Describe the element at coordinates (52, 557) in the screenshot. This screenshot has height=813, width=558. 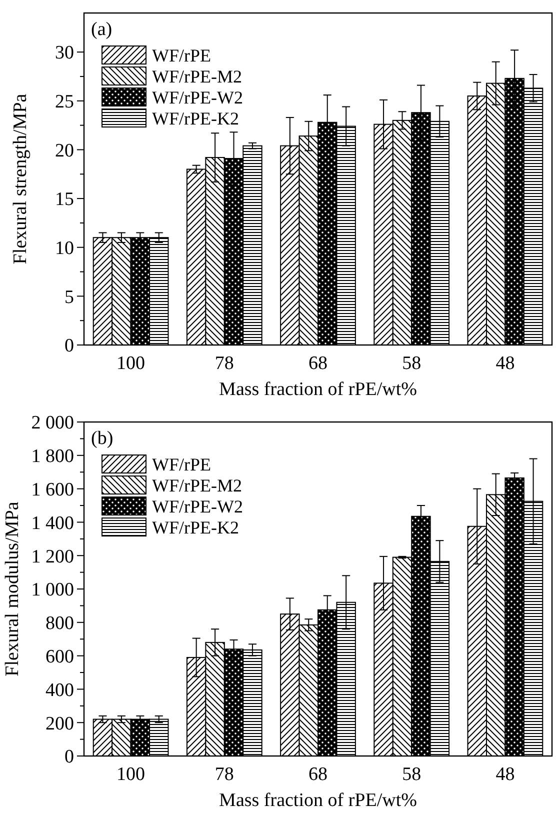
I see `y-tick-label: 1 200` at that location.